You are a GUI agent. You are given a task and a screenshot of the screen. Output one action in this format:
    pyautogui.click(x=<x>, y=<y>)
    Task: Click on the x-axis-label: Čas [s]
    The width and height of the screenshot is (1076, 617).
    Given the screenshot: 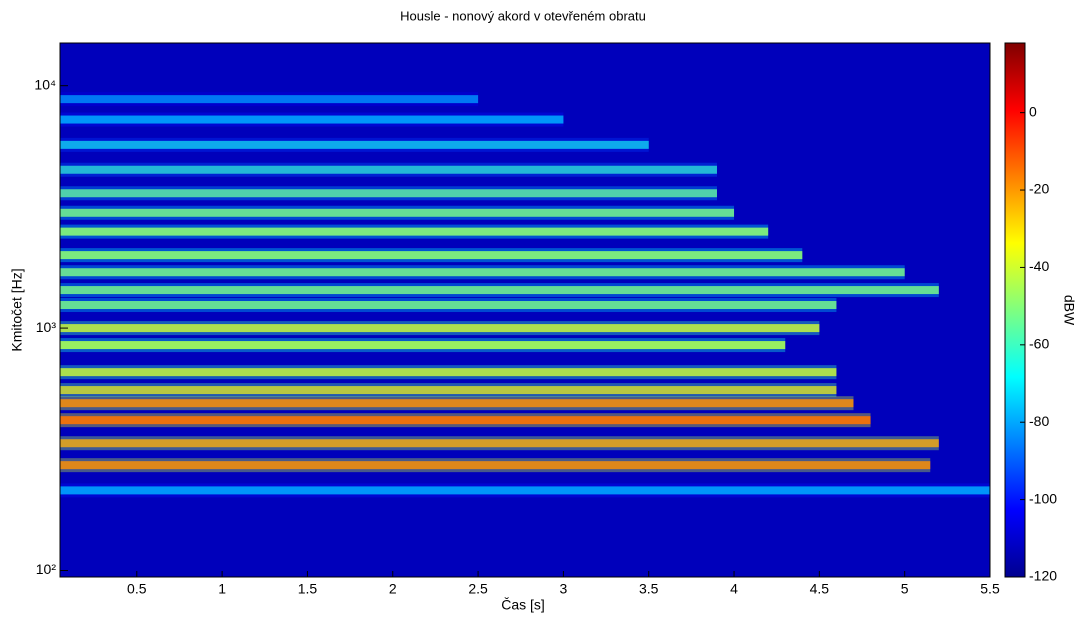 What is the action you would take?
    pyautogui.click(x=523, y=605)
    